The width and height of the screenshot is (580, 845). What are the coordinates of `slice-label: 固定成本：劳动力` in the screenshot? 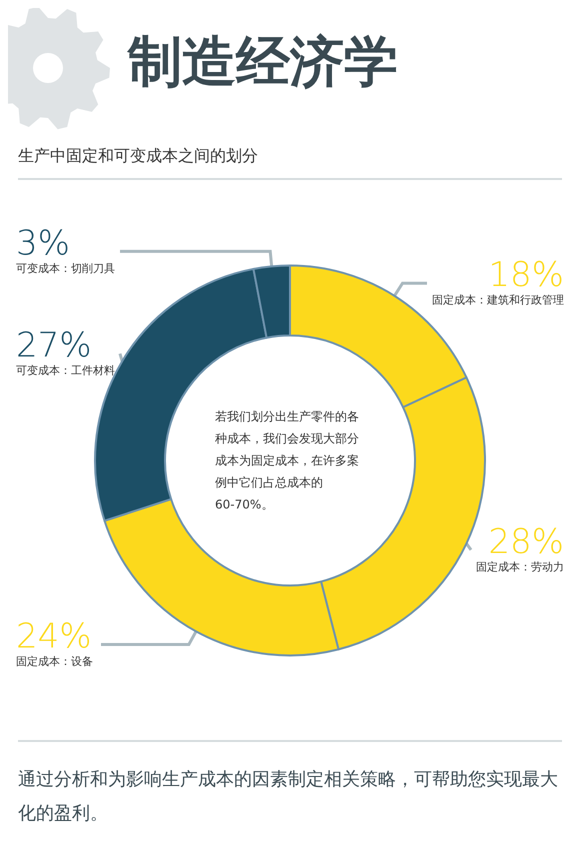 It's located at (520, 567).